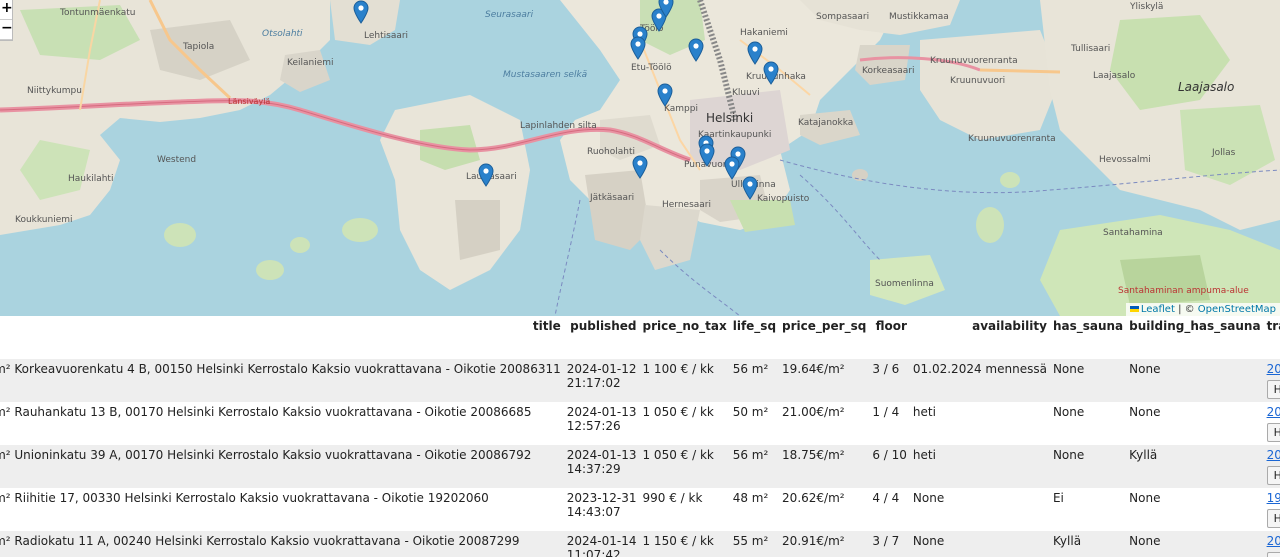  I want to click on cell-life-sq: 55 m², so click(754, 544).